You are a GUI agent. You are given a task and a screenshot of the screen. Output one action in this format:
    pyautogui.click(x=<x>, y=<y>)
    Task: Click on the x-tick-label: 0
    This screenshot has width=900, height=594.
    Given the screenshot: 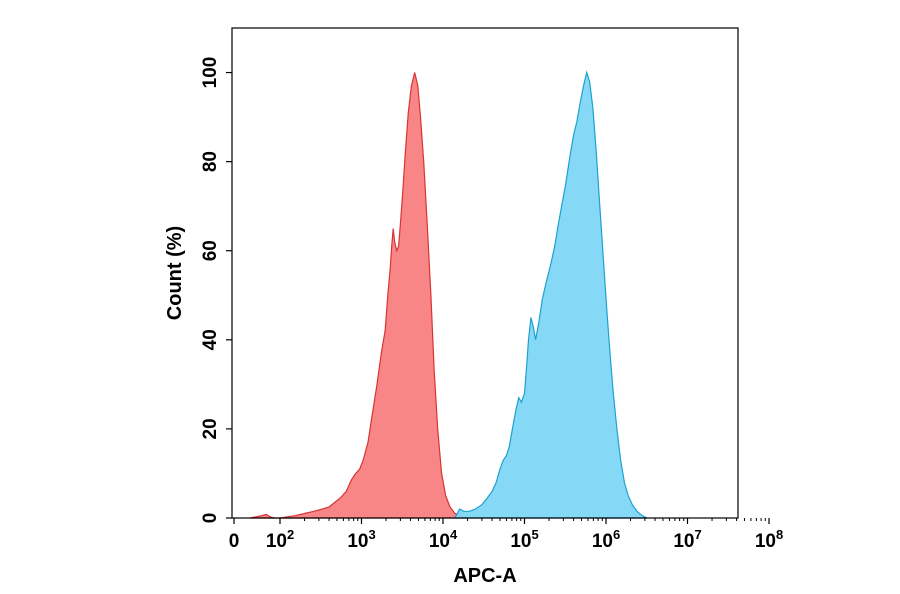 What is the action you would take?
    pyautogui.click(x=234, y=541)
    